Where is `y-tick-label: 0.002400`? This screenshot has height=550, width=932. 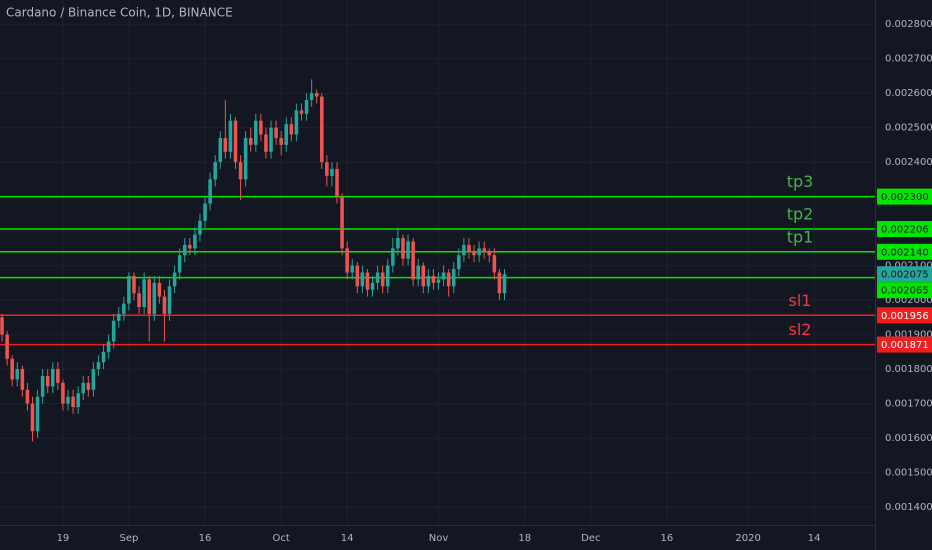
y-tick-label: 0.002400 is located at coordinates (908, 162).